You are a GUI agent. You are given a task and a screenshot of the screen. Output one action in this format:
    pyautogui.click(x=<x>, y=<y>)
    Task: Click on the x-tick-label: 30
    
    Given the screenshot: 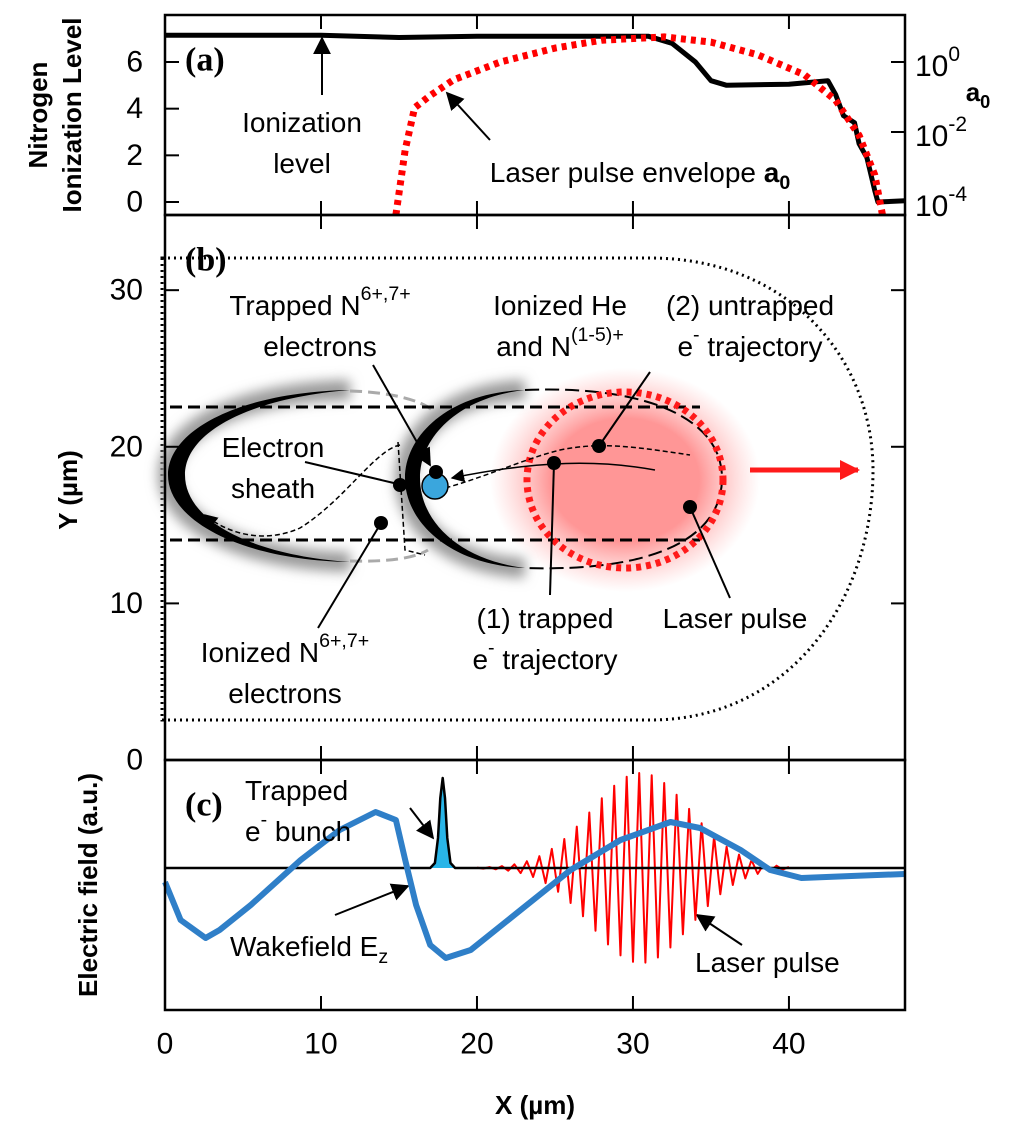 What is the action you would take?
    pyautogui.click(x=632, y=1044)
    